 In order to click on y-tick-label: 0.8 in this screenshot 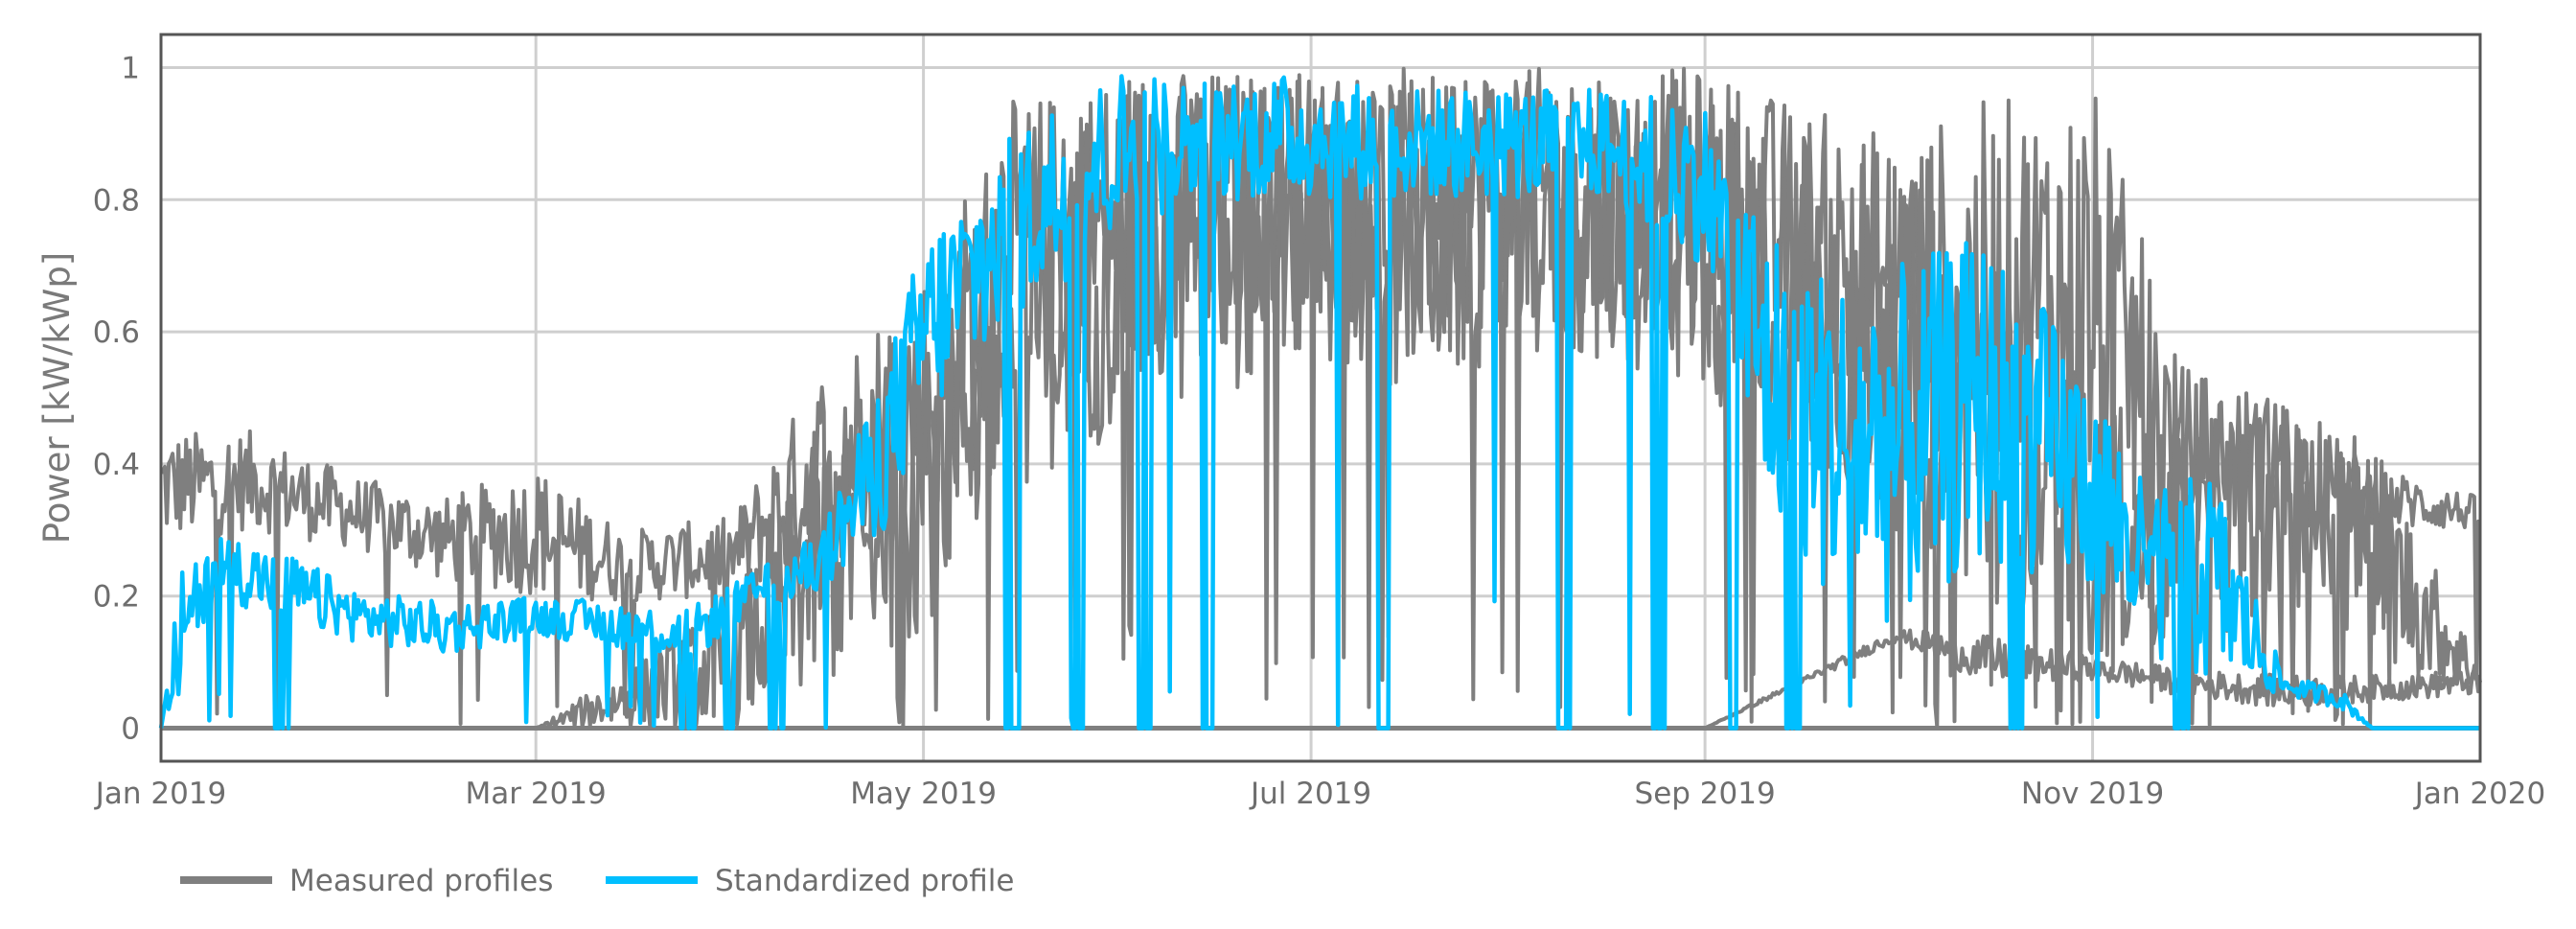, I will do `click(116, 201)`.